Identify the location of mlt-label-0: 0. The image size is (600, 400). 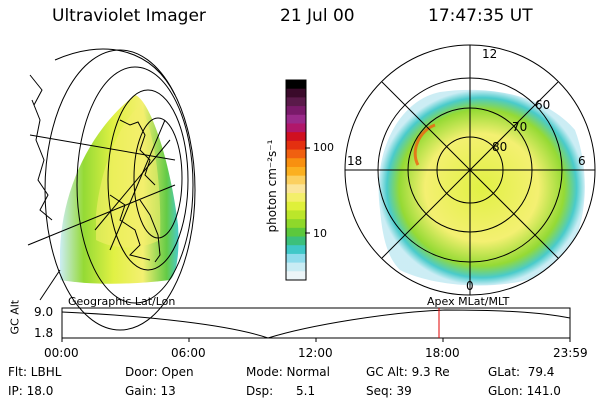
(470, 286).